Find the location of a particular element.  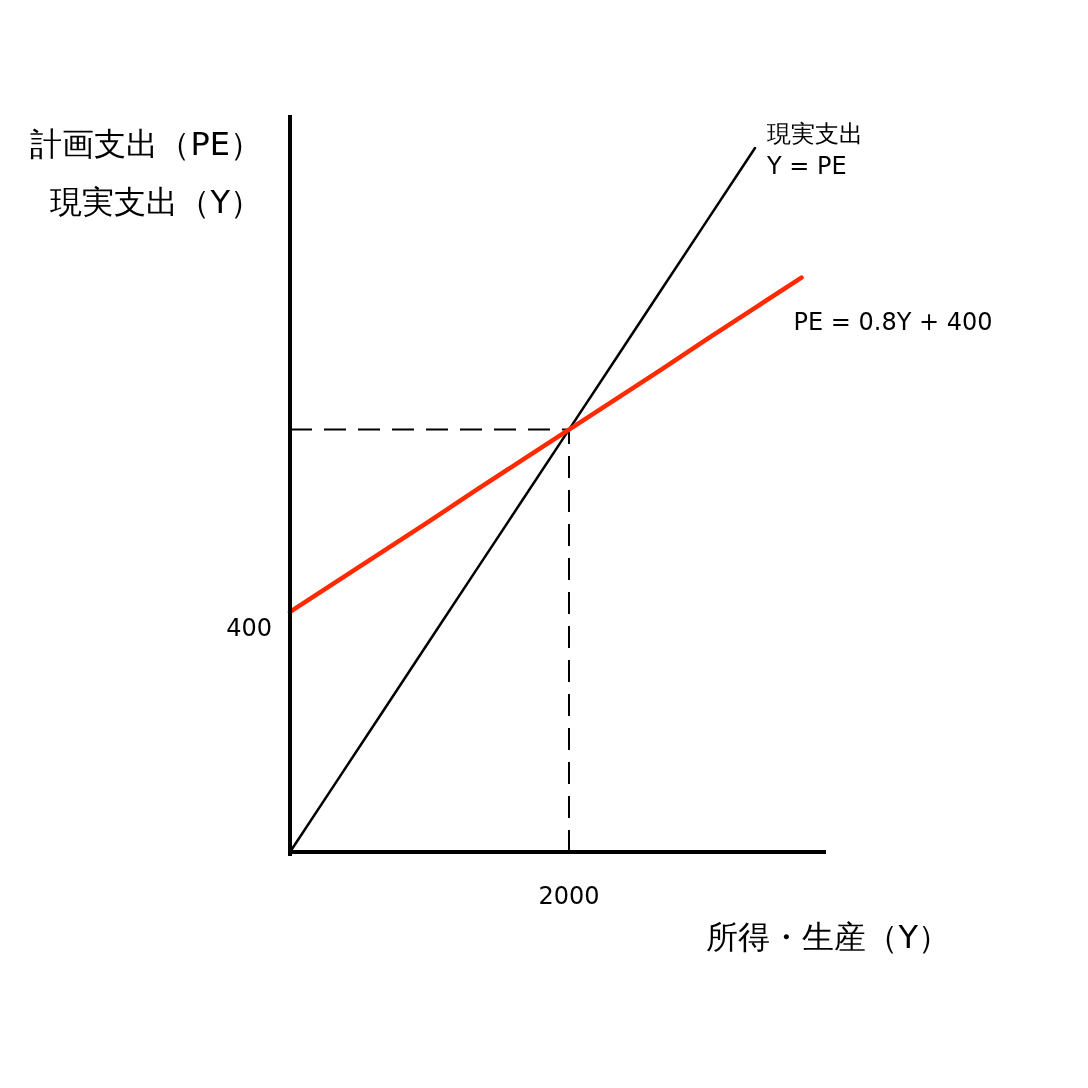

y-axis-title: 計画支出（PE）現実支出（Y） is located at coordinates (146, 173).